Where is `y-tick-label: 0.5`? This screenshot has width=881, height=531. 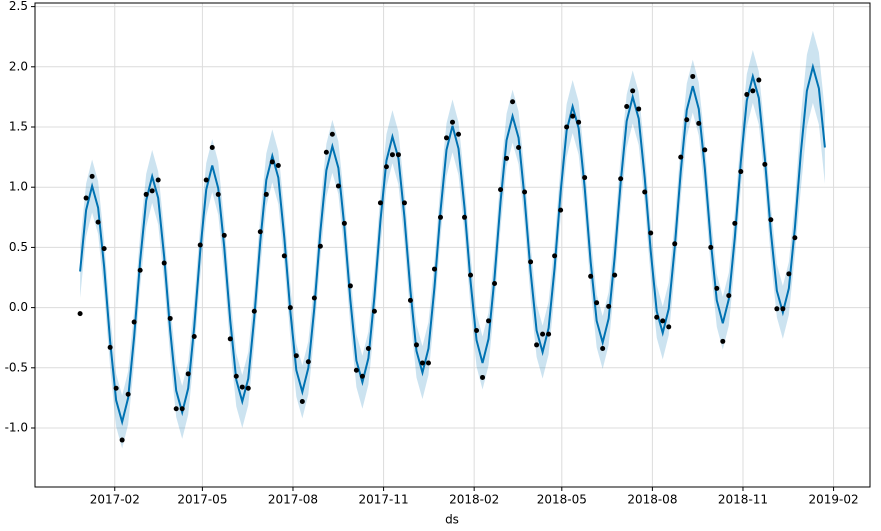 y-tick-label: 0.5 is located at coordinates (18, 247).